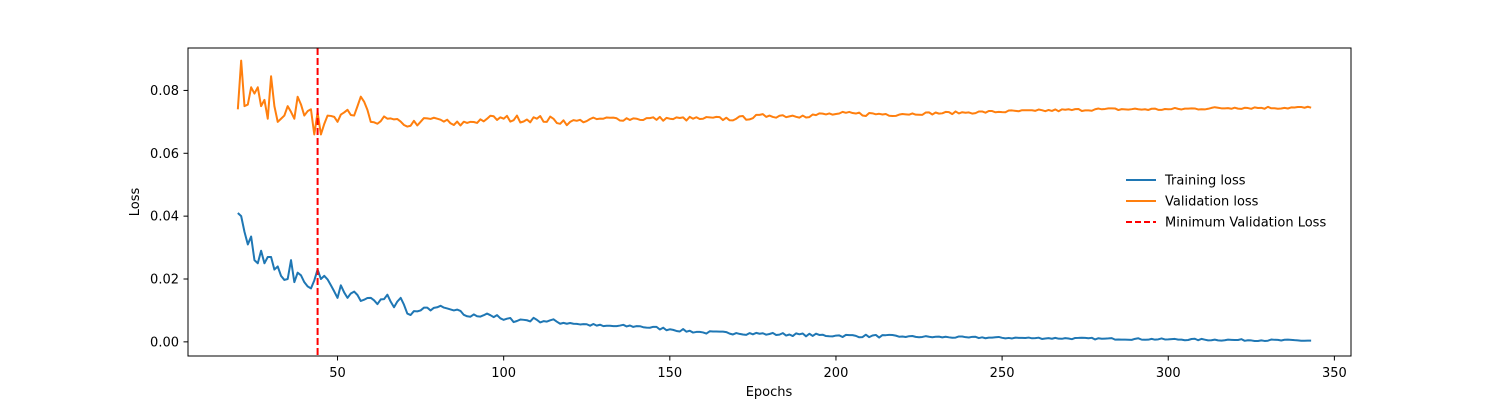 This screenshot has width=1500, height=400. What do you see at coordinates (1245, 223) in the screenshot?
I see `legend-label: Minimum Validation Loss` at bounding box center [1245, 223].